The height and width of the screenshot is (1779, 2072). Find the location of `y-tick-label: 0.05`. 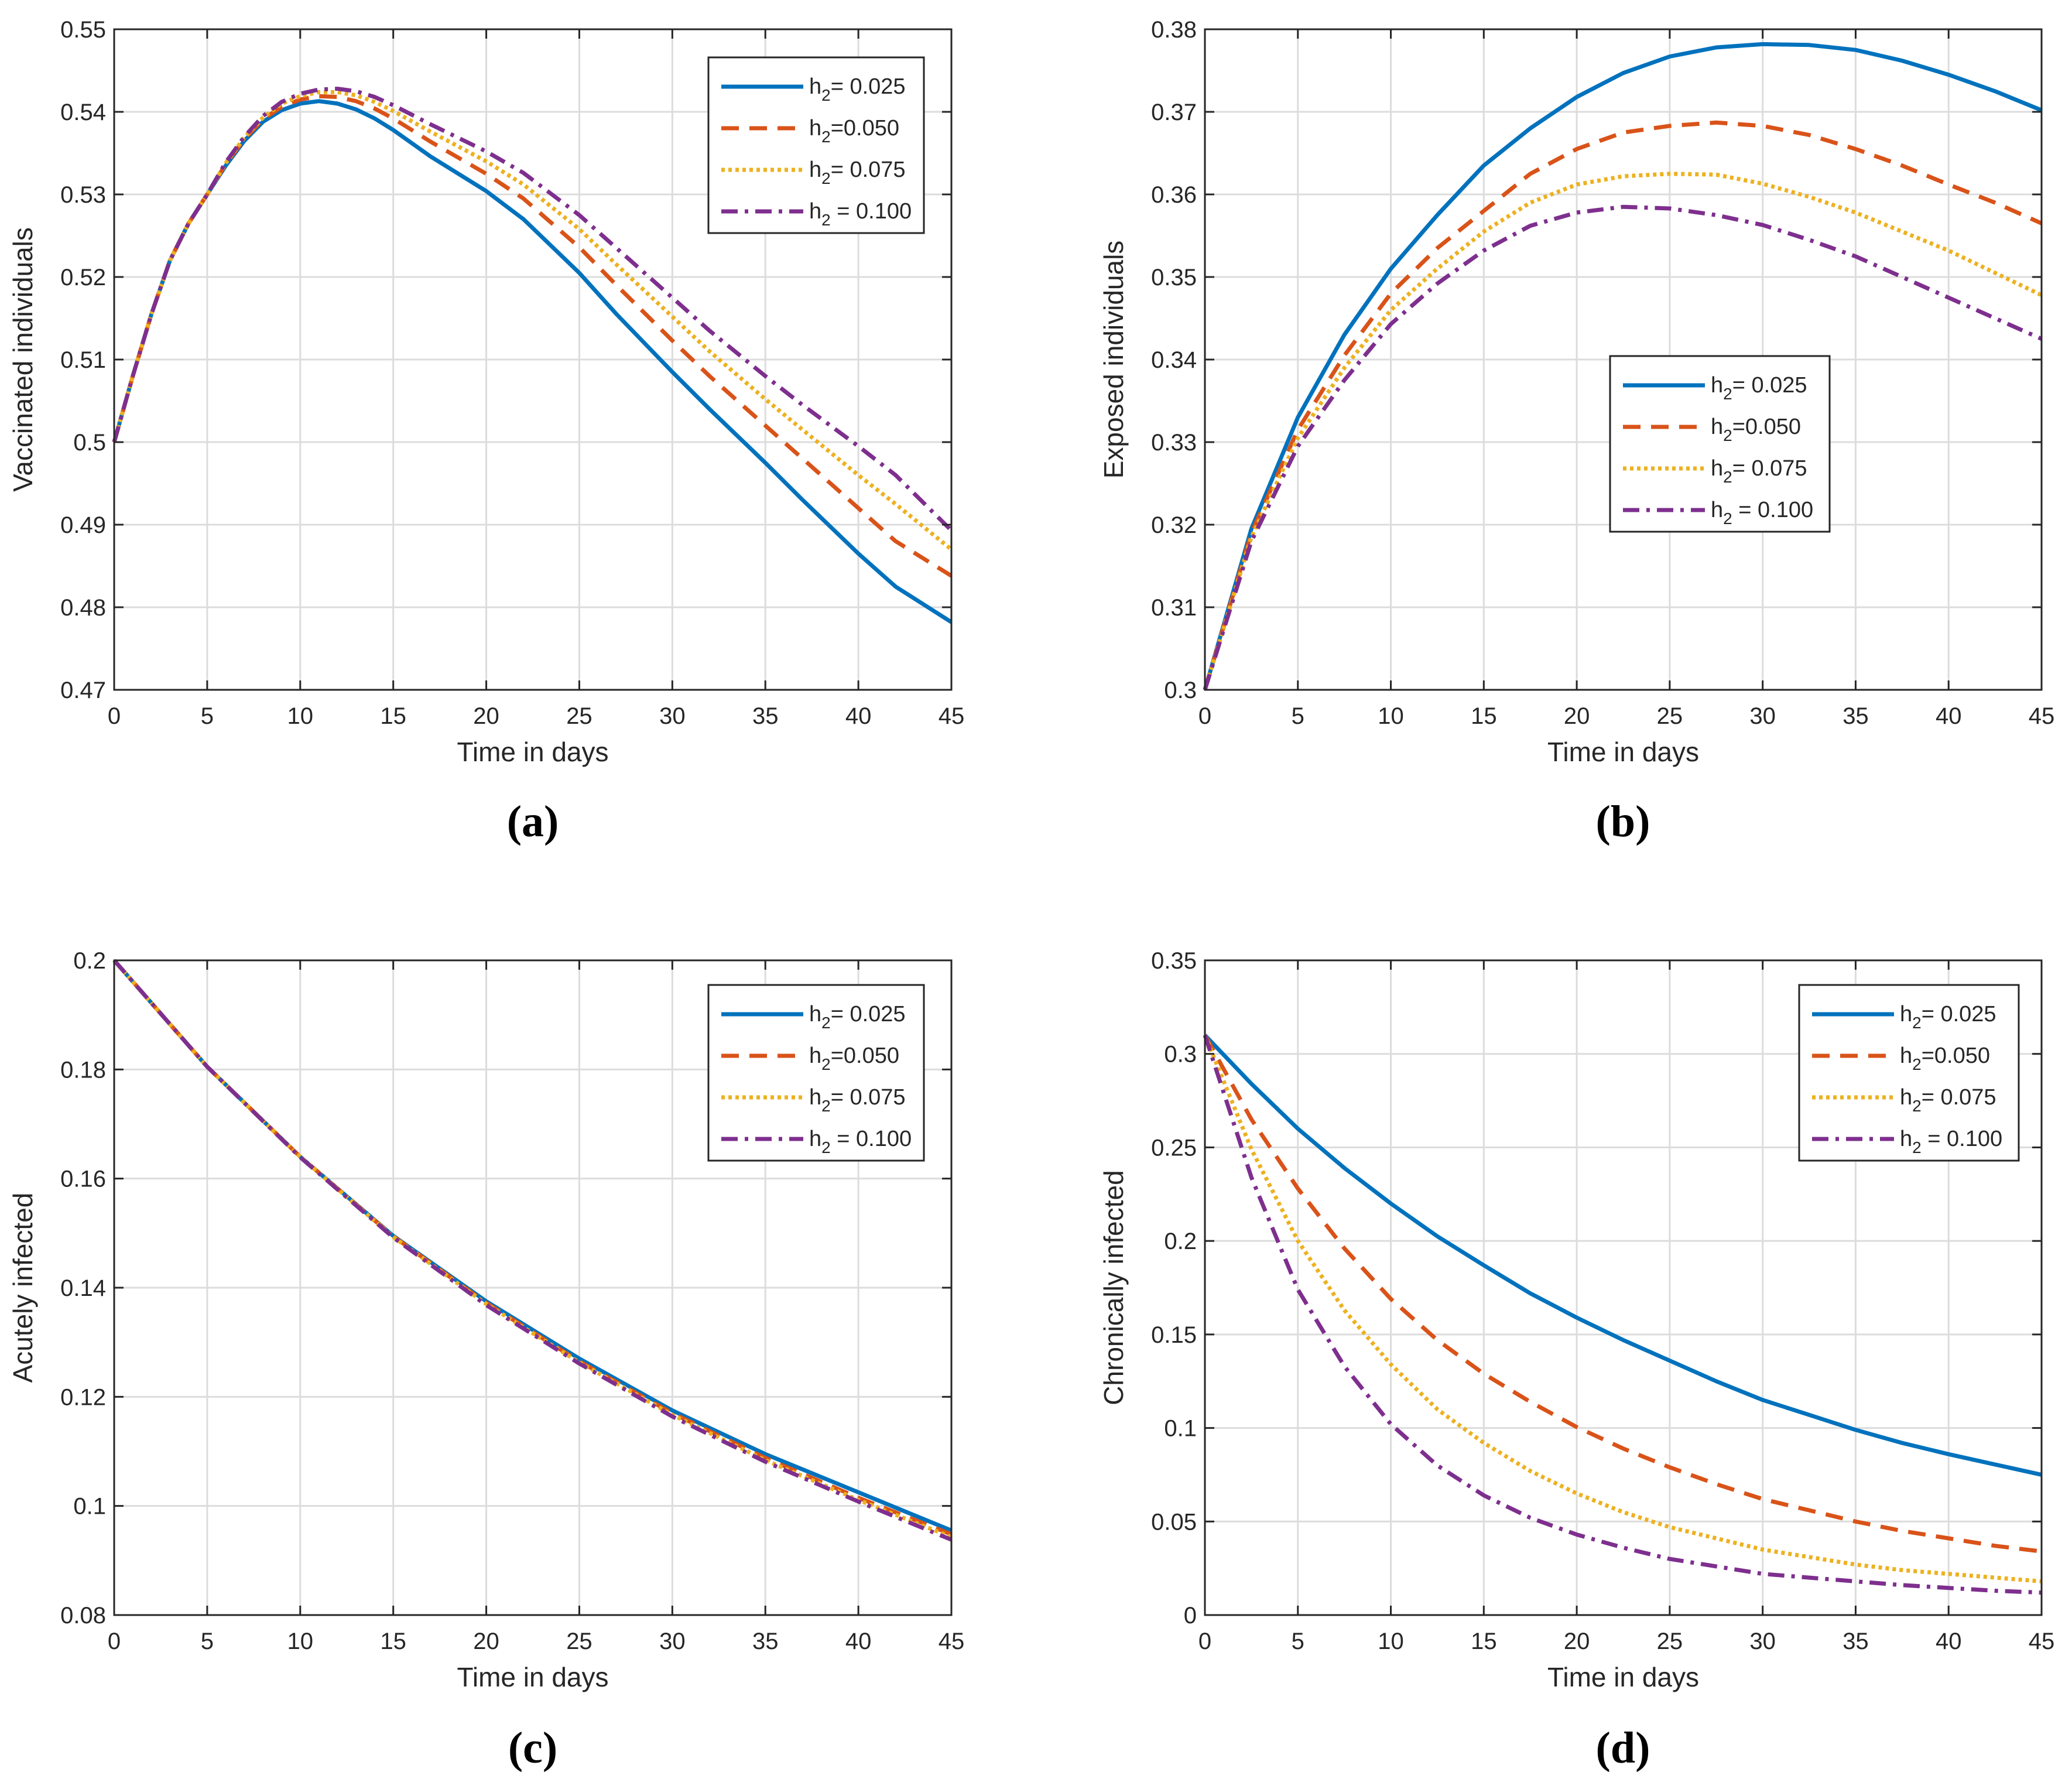

y-tick-label: 0.05 is located at coordinates (1174, 1522).